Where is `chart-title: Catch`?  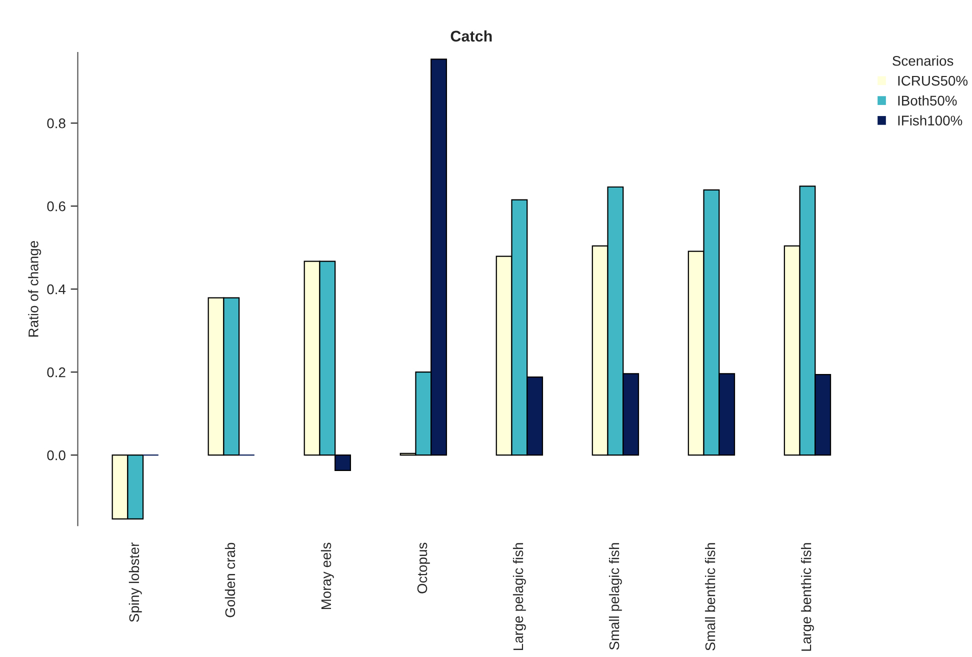
chart-title: Catch is located at coordinates (471, 36).